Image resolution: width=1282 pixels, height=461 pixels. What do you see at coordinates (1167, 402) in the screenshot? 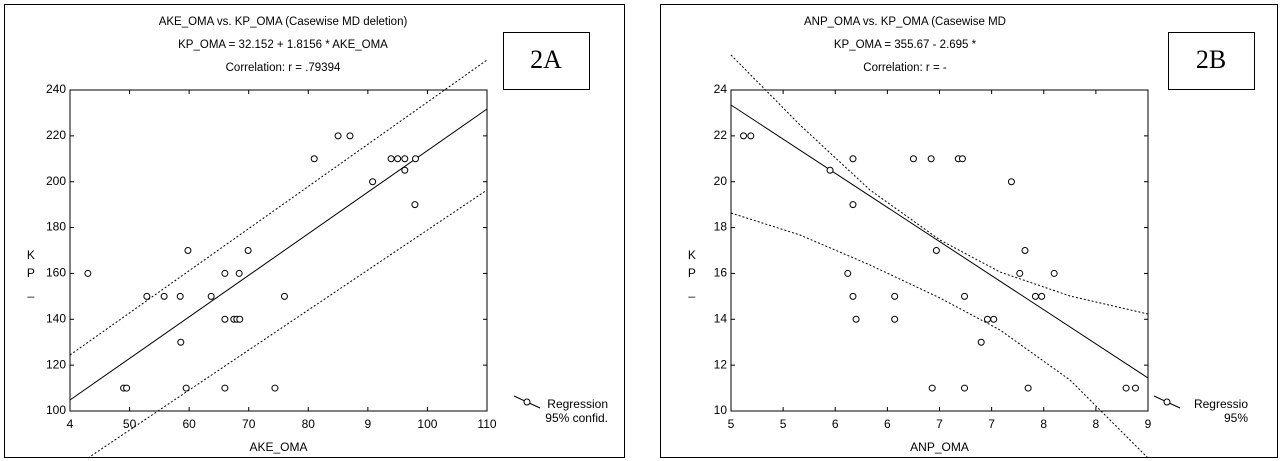
I see `legend-icon` at bounding box center [1167, 402].